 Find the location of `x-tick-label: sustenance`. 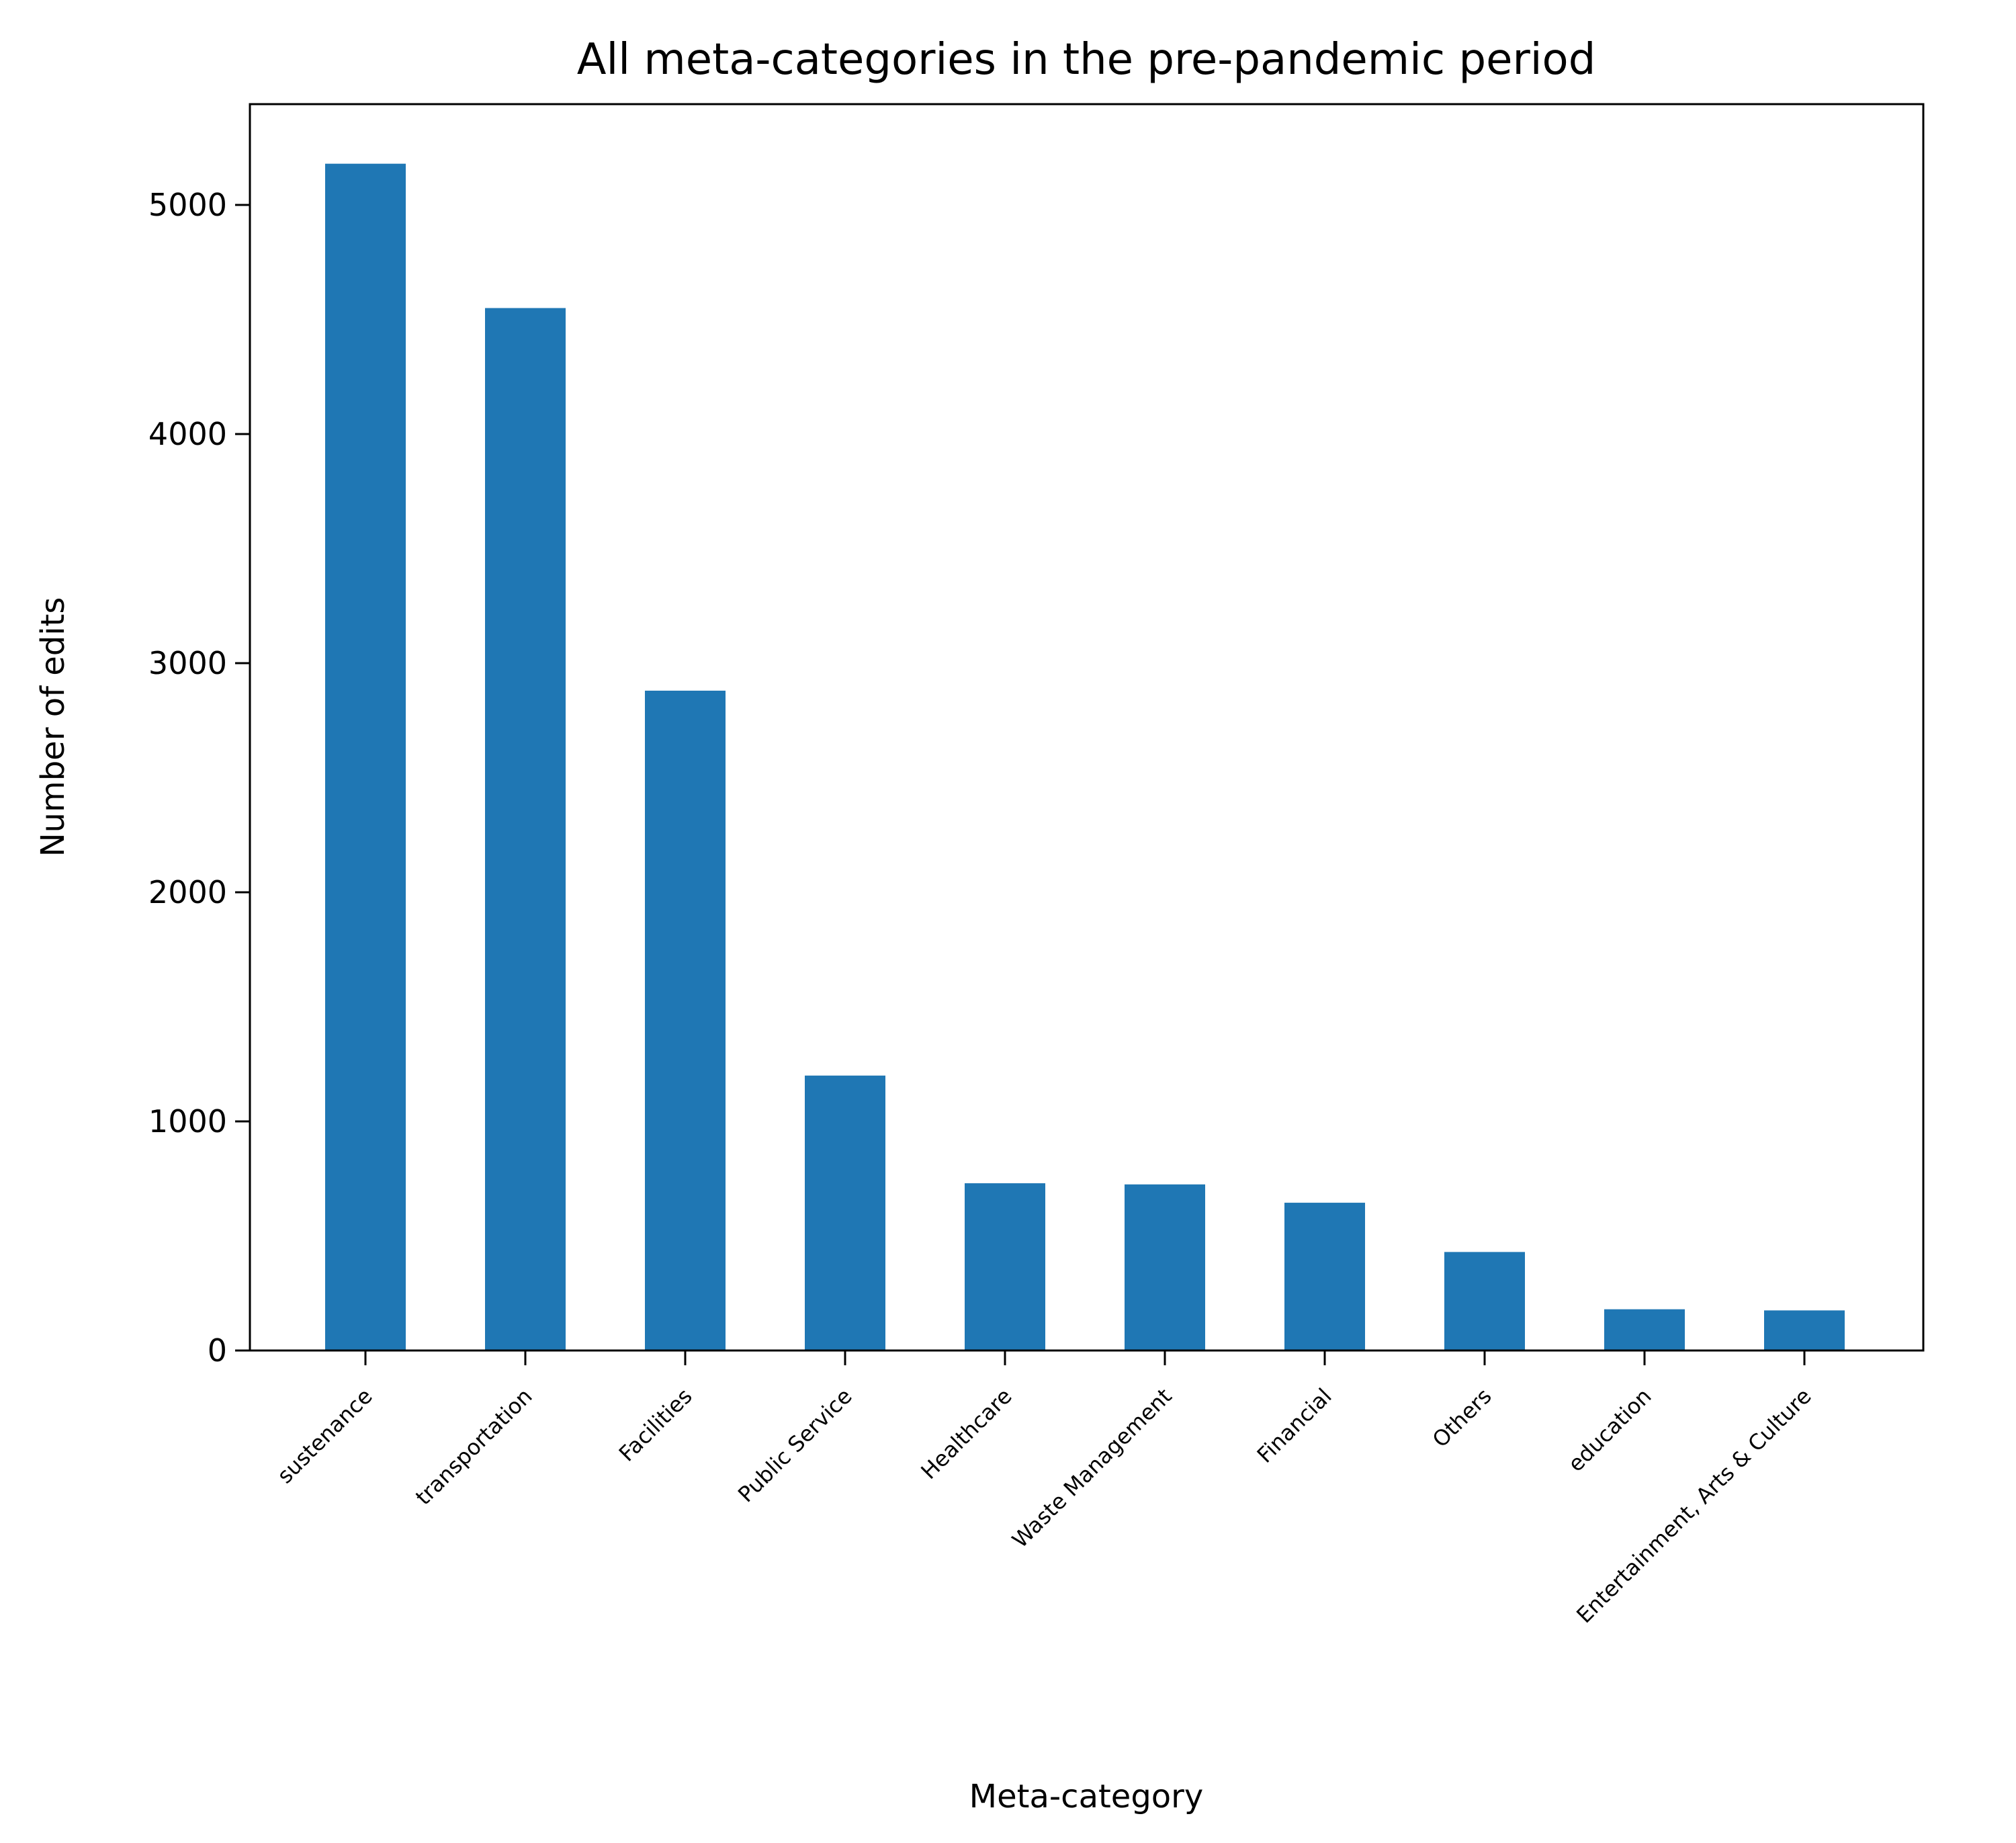

x-tick-label: sustenance is located at coordinates (324, 1435).